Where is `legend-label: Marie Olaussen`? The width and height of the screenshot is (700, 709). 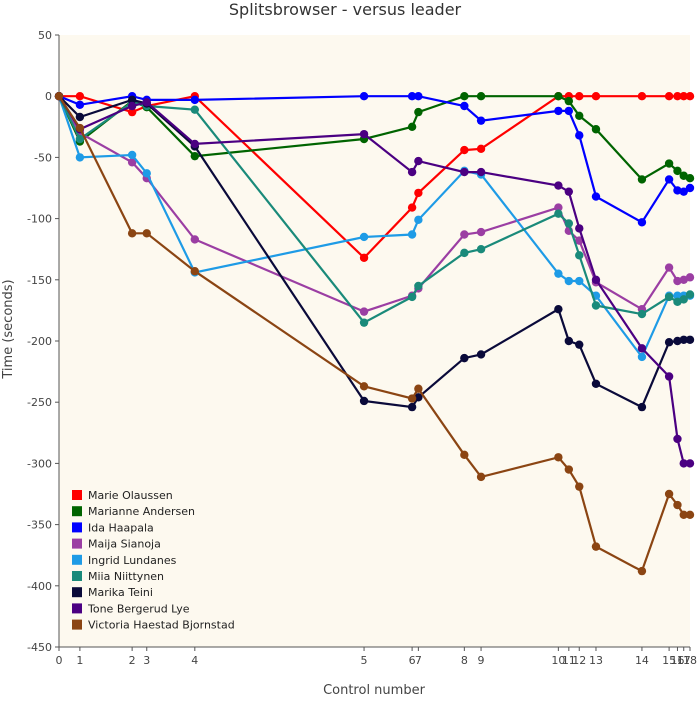 legend-label: Marie Olaussen is located at coordinates (130, 495).